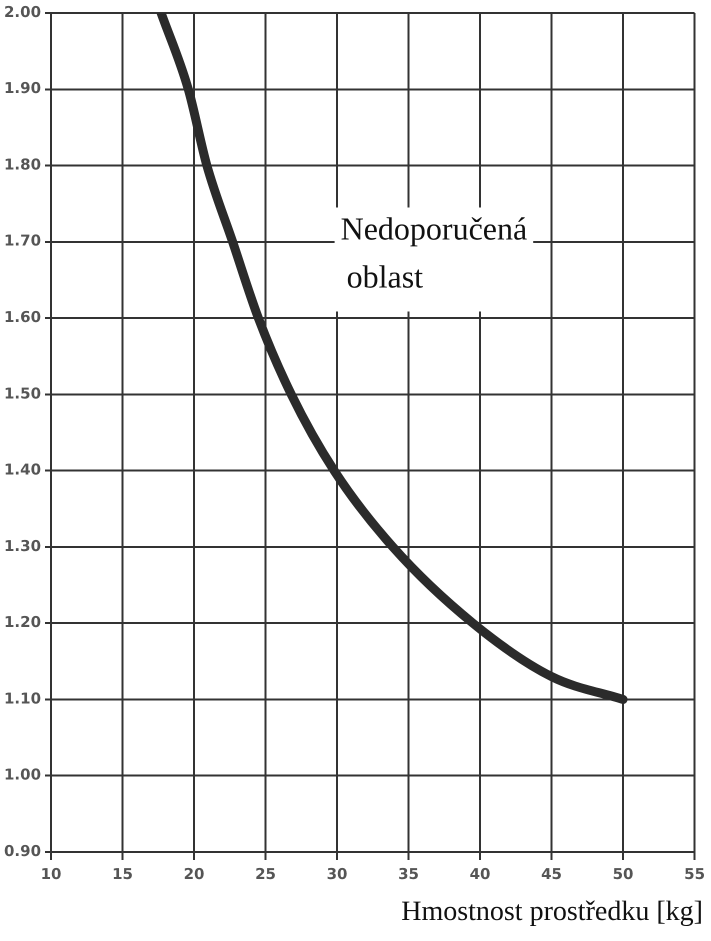 The width and height of the screenshot is (711, 941). I want to click on y-tick-label: 1.50, so click(23, 393).